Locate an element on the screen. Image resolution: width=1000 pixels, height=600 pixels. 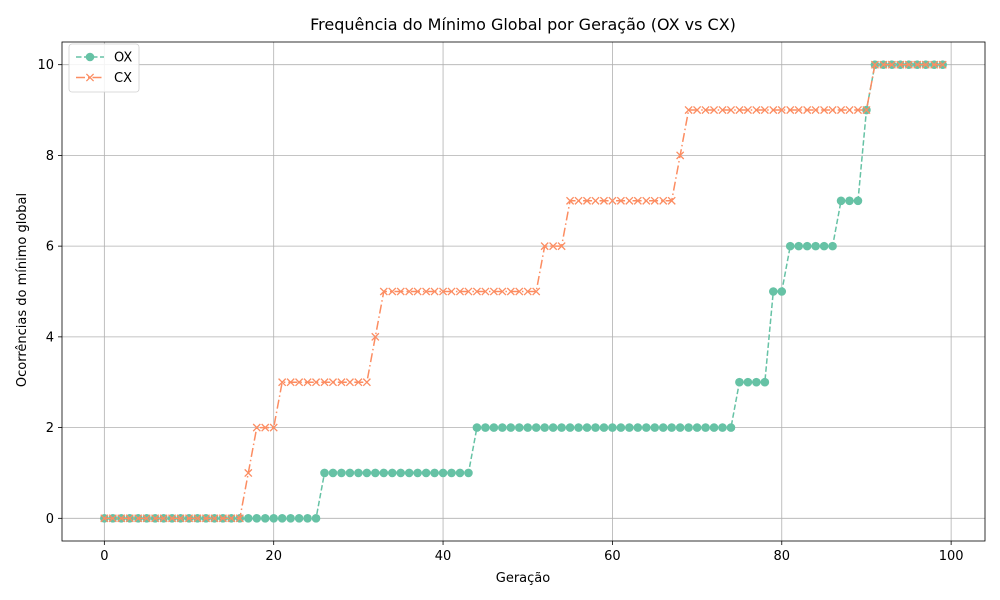
x-axis-label: Geração is located at coordinates (523, 578).